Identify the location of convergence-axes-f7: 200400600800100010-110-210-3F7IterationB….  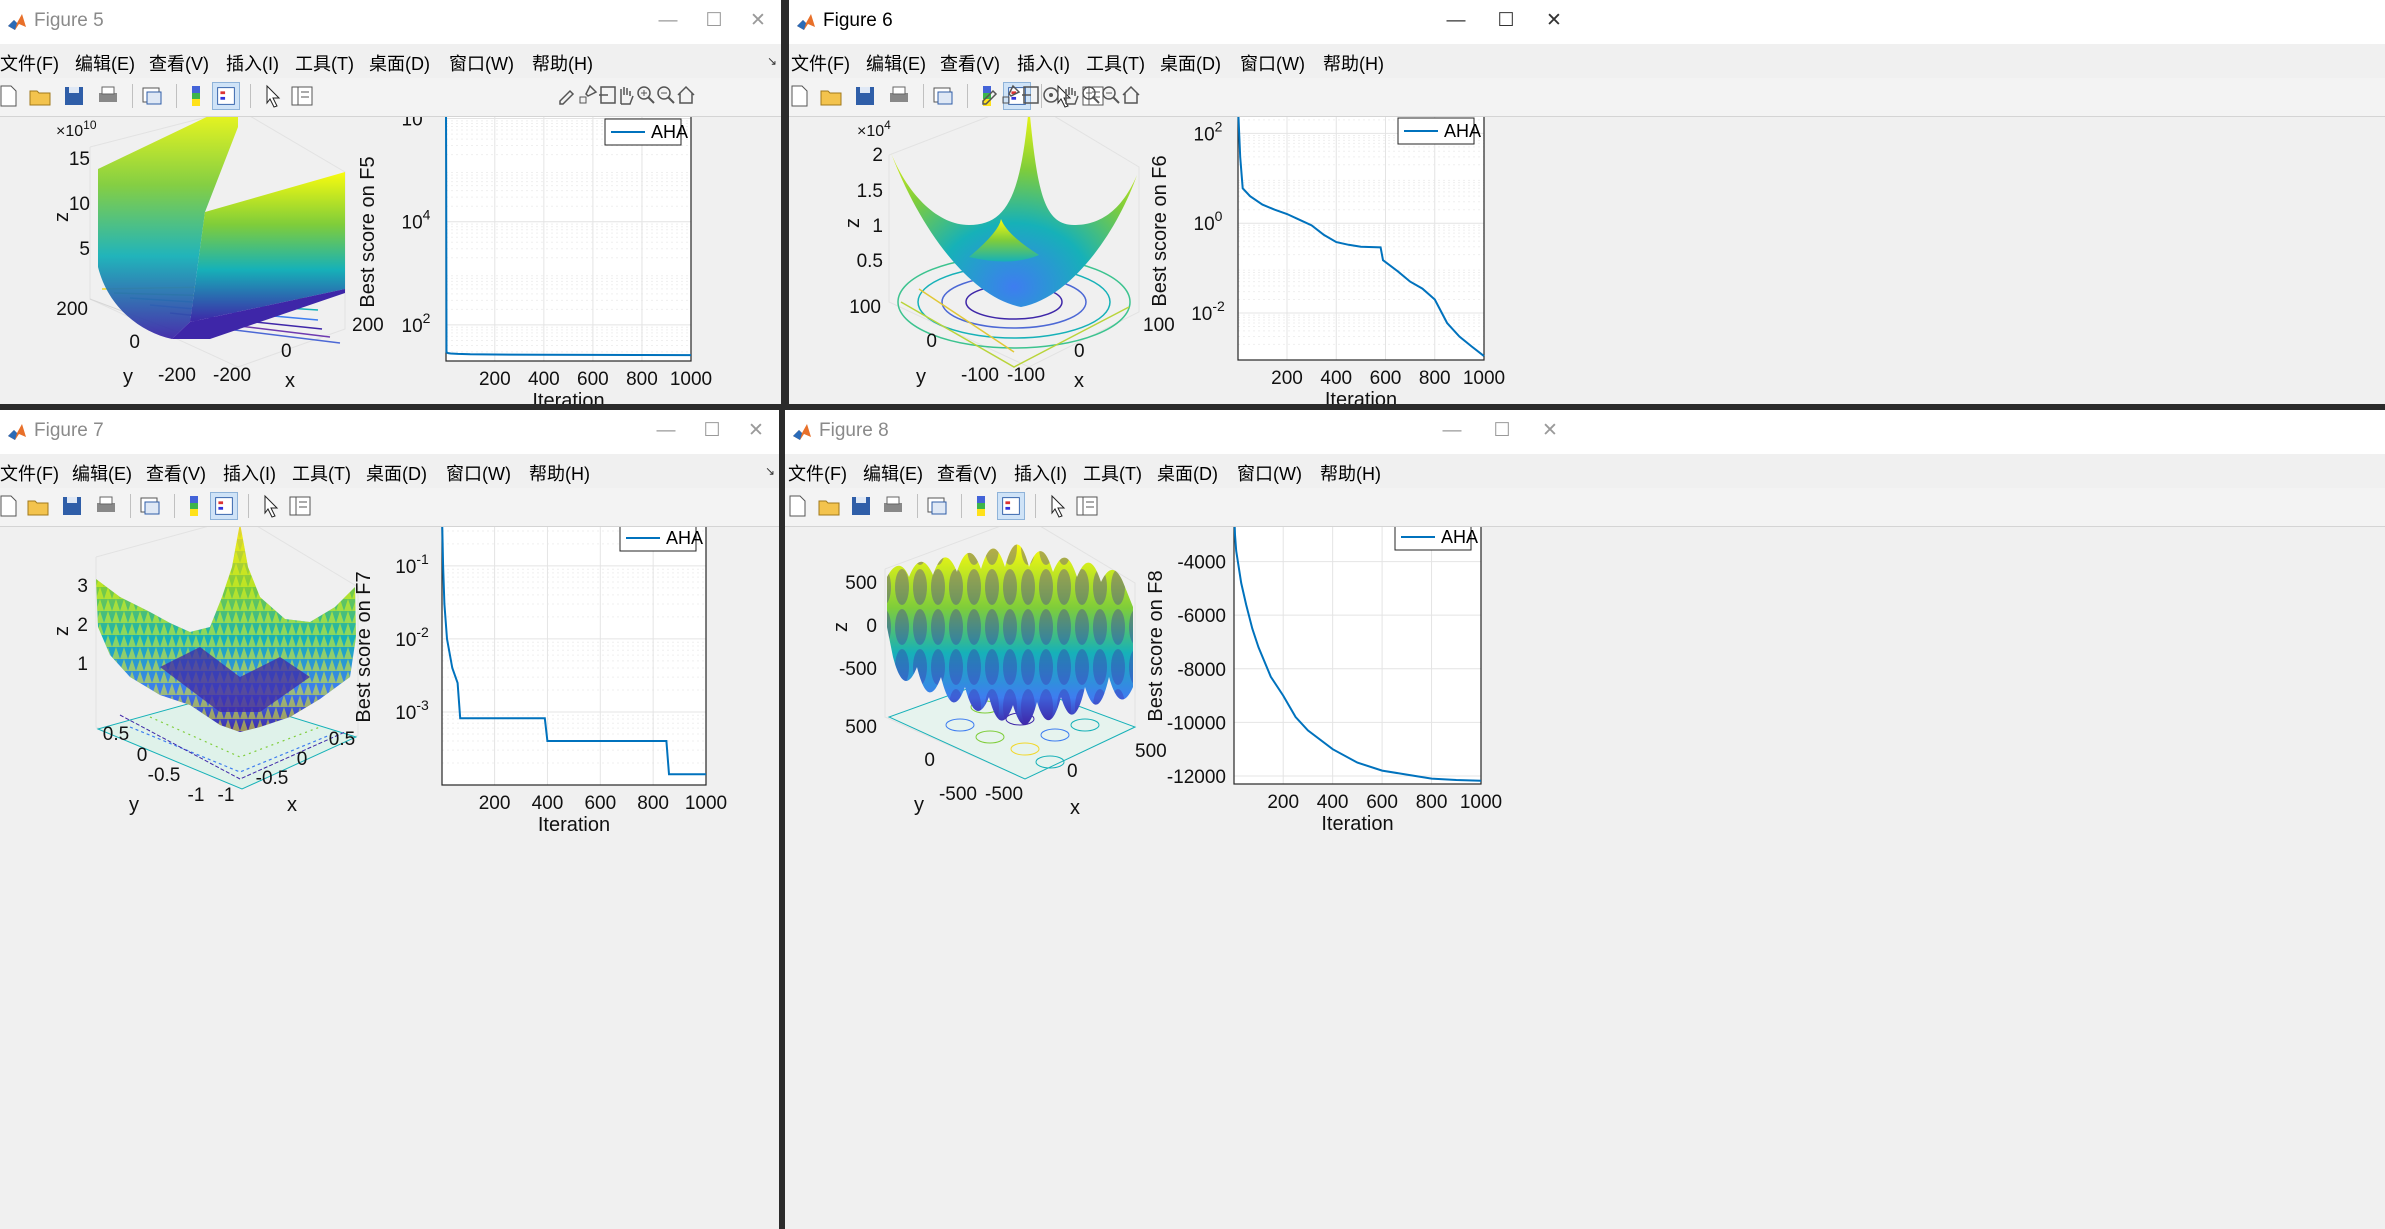
(540, 681).